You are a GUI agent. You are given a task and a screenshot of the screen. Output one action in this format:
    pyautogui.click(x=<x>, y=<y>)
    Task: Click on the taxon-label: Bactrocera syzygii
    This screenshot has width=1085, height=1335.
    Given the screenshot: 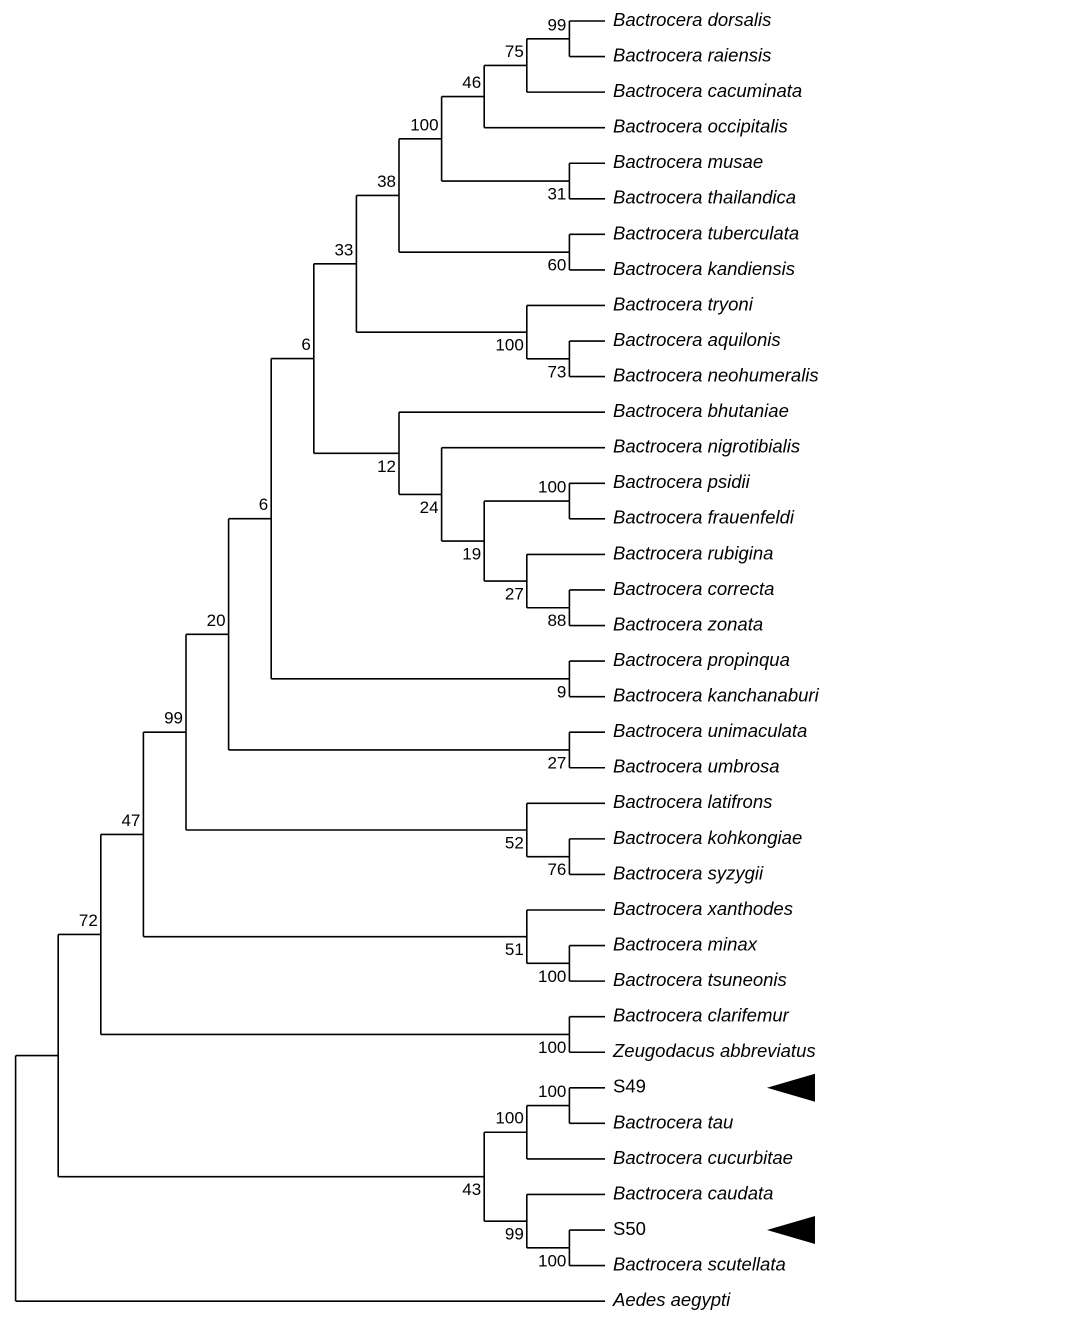 What is the action you would take?
    pyautogui.click(x=688, y=872)
    